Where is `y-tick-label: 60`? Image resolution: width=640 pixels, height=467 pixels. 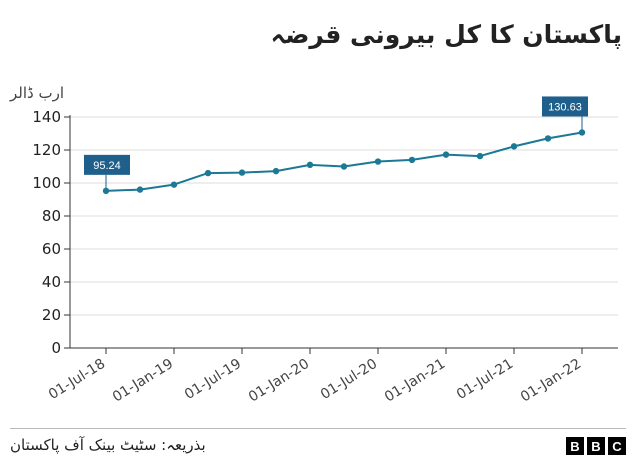
y-tick-label: 60 is located at coordinates (51, 249).